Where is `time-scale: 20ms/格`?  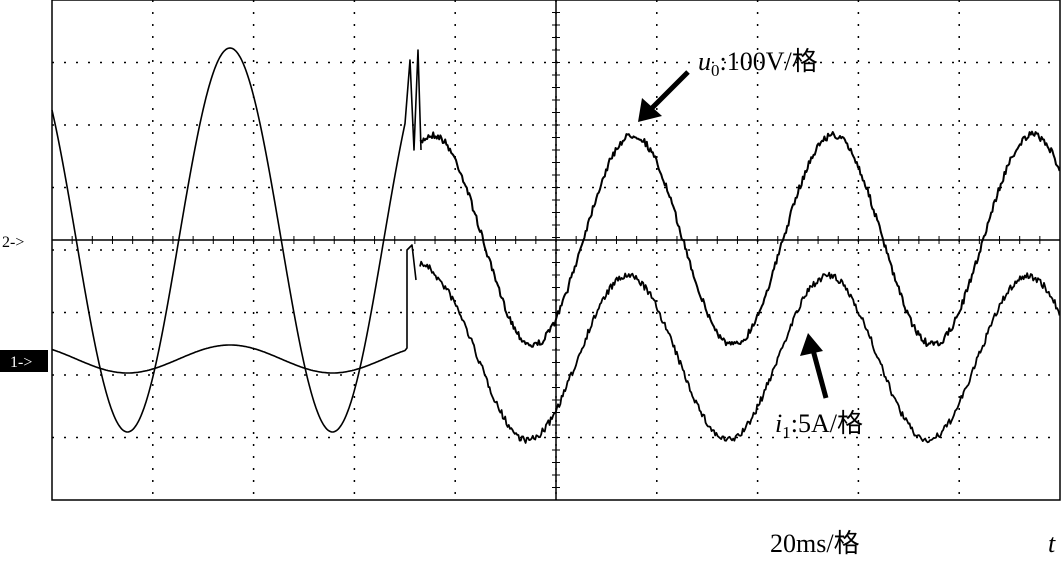 time-scale: 20ms/格 is located at coordinates (815, 543).